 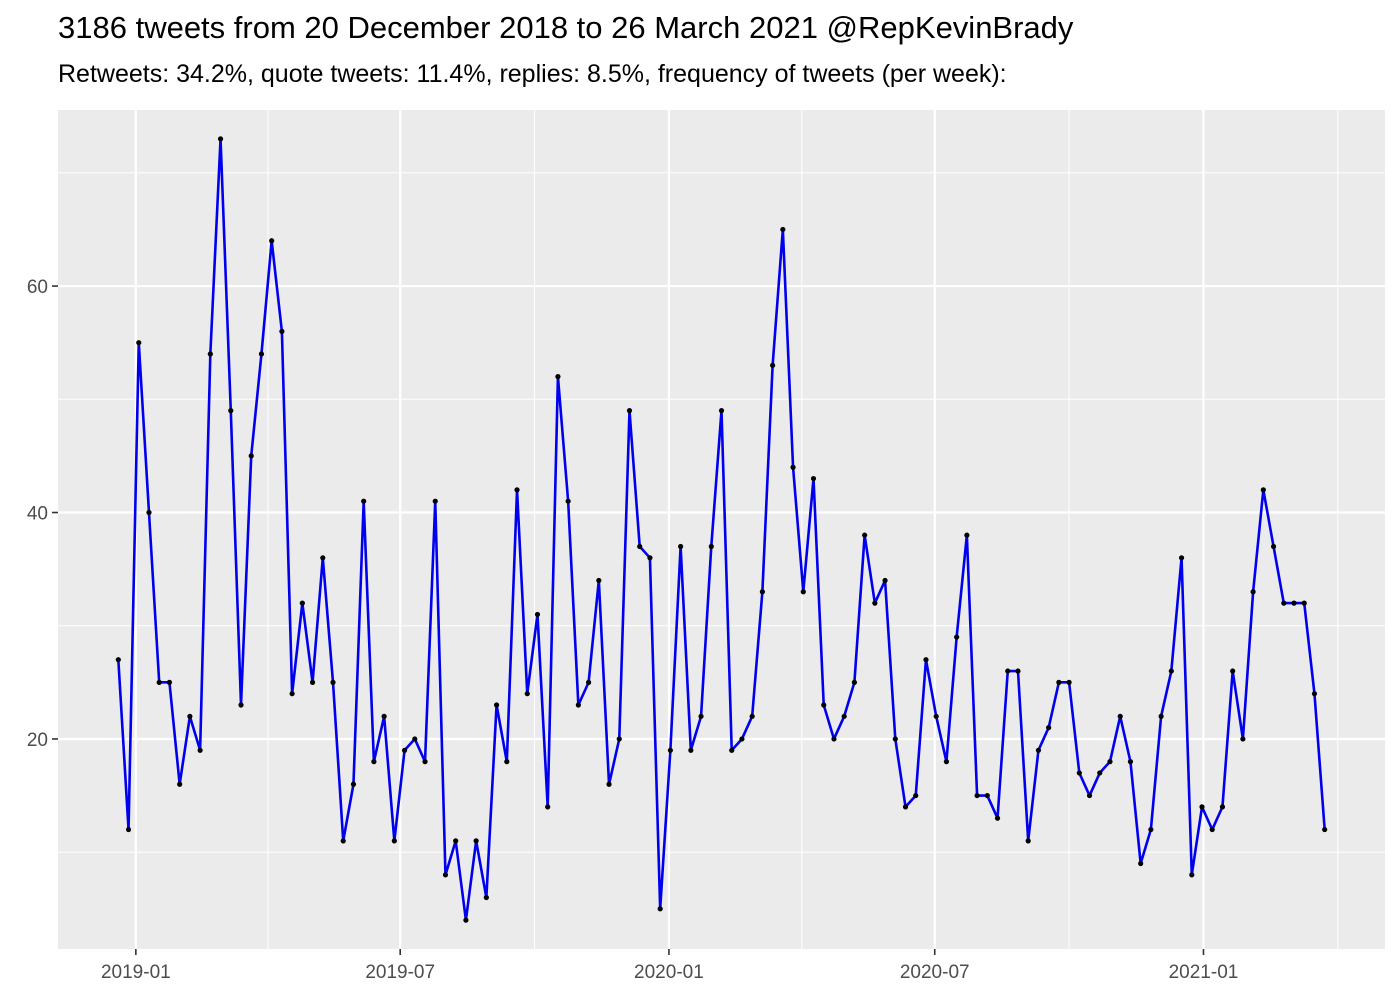 I want to click on x-tick-label: 2021-01, so click(x=1204, y=972).